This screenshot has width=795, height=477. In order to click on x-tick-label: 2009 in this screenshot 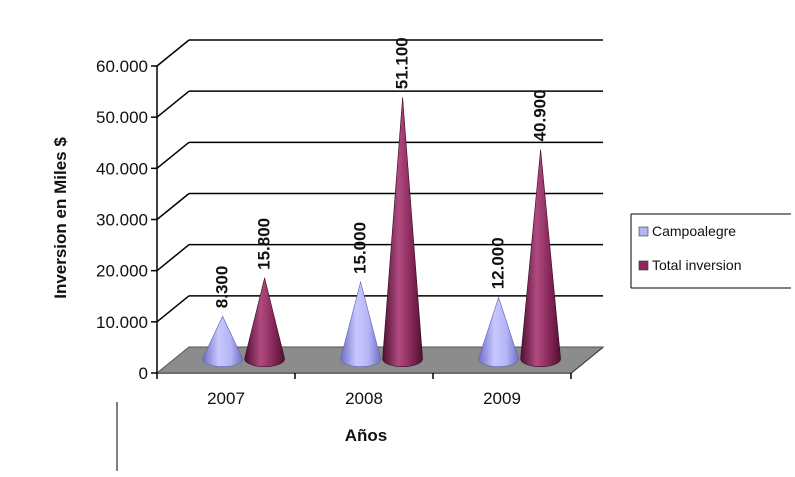, I will do `click(502, 398)`.